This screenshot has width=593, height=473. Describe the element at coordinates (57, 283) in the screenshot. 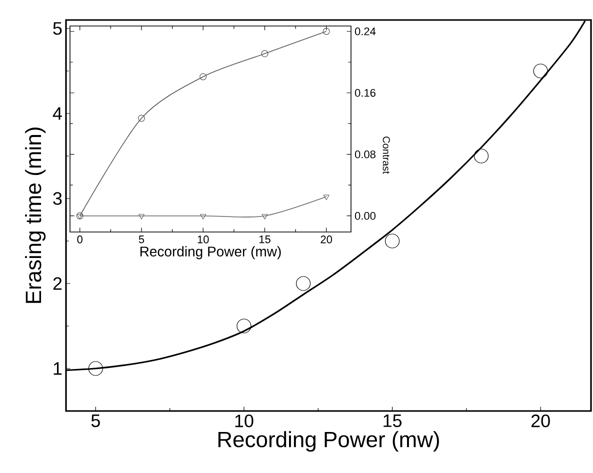

I see `y-tick-label: 2` at that location.